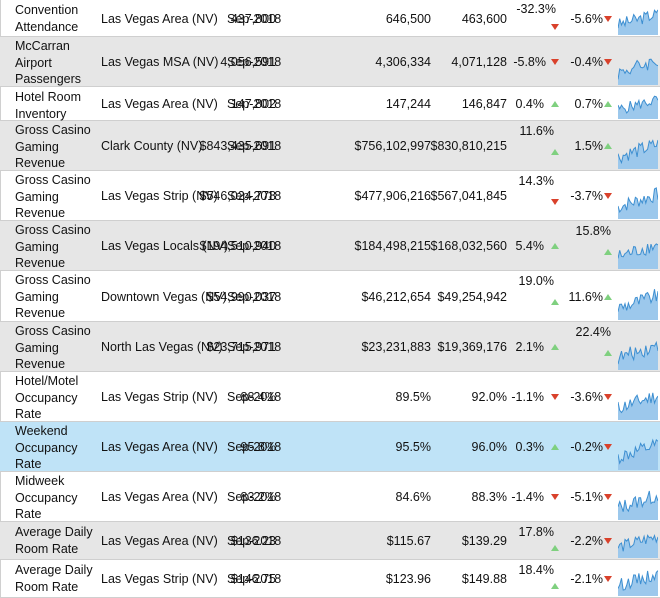 The image size is (660, 598). What do you see at coordinates (536, 281) in the screenshot?
I see `change-1: 19.0%` at bounding box center [536, 281].